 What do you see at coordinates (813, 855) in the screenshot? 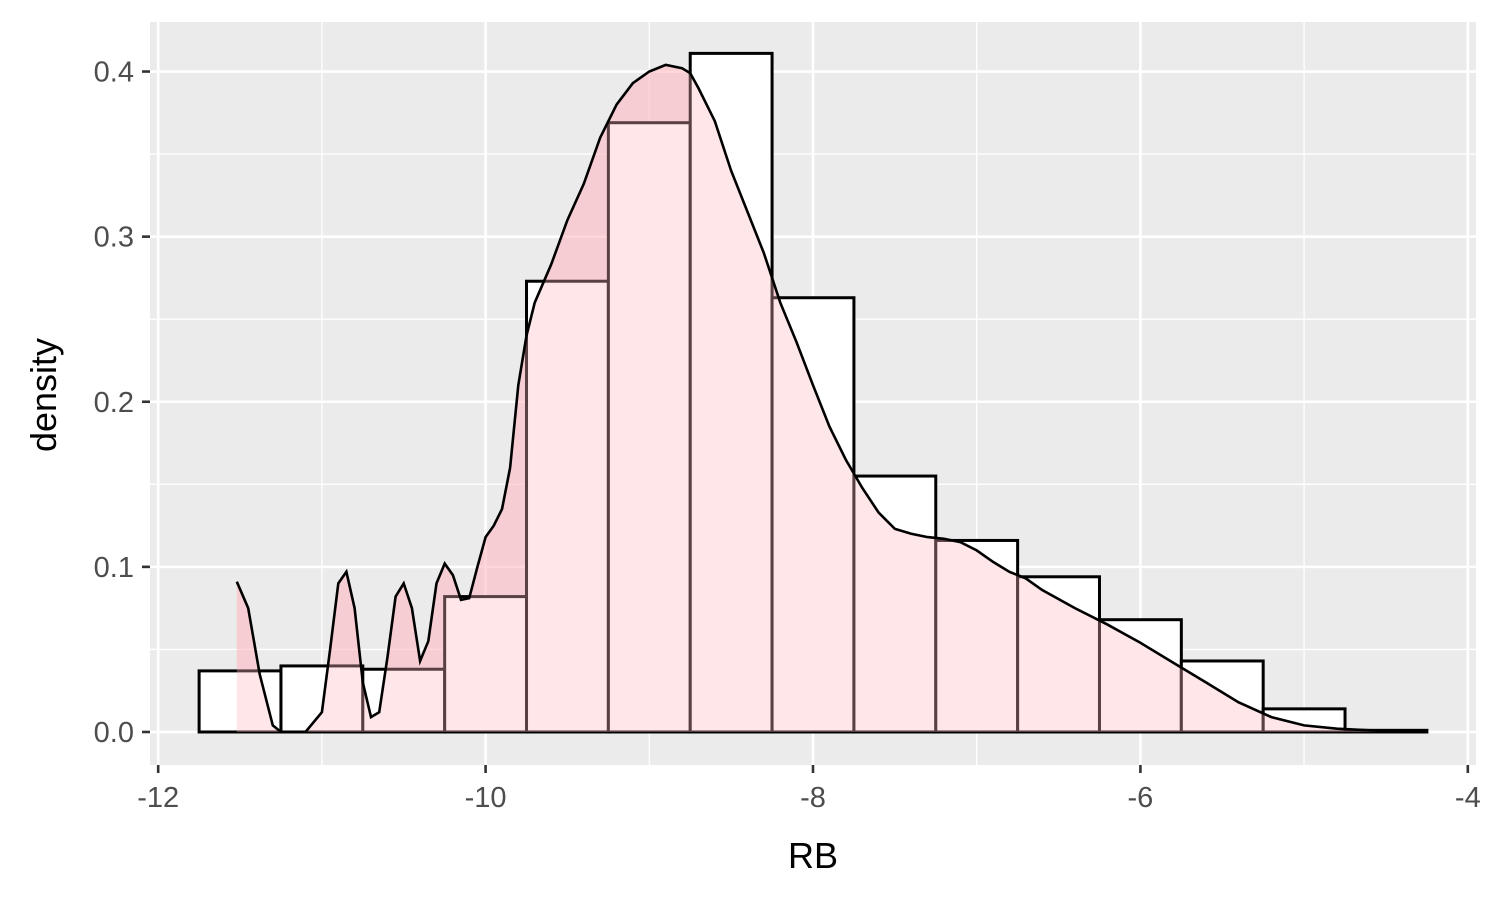
I see `x-axis-title: RB` at bounding box center [813, 855].